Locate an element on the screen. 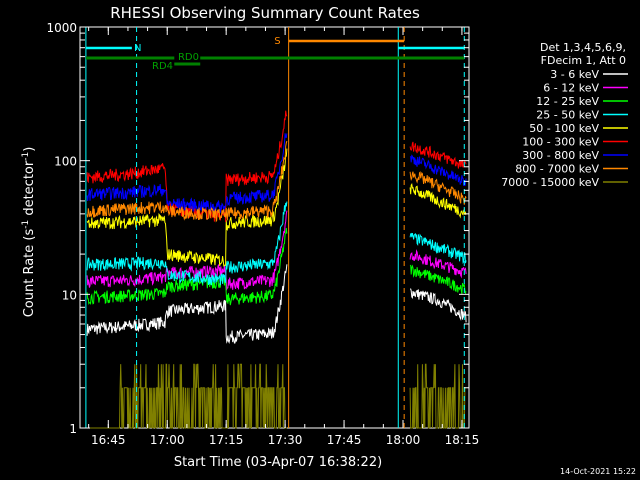 The height and width of the screenshot is (480, 640). saa-label: S is located at coordinates (277, 41).